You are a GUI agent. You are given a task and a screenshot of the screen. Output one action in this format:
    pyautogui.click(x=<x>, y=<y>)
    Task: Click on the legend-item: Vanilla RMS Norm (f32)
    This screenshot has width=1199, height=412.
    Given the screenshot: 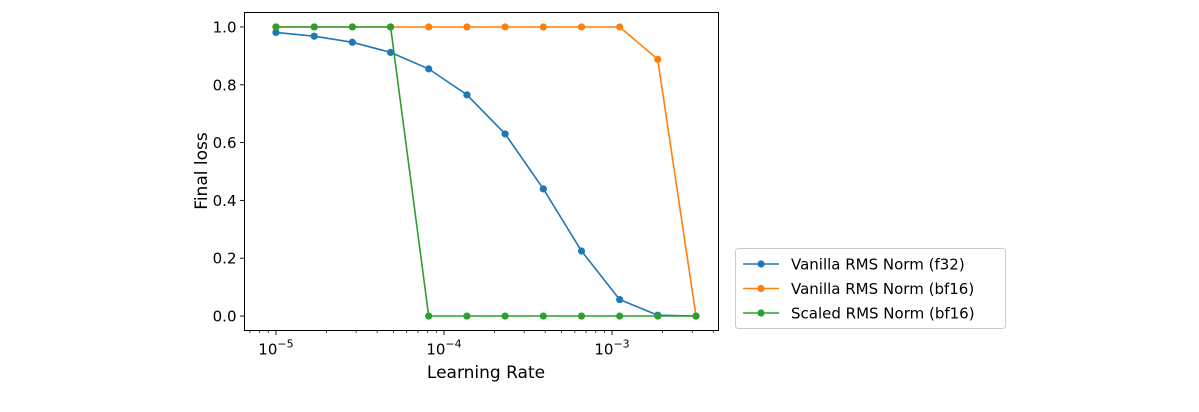 What is the action you would take?
    pyautogui.click(x=854, y=265)
    